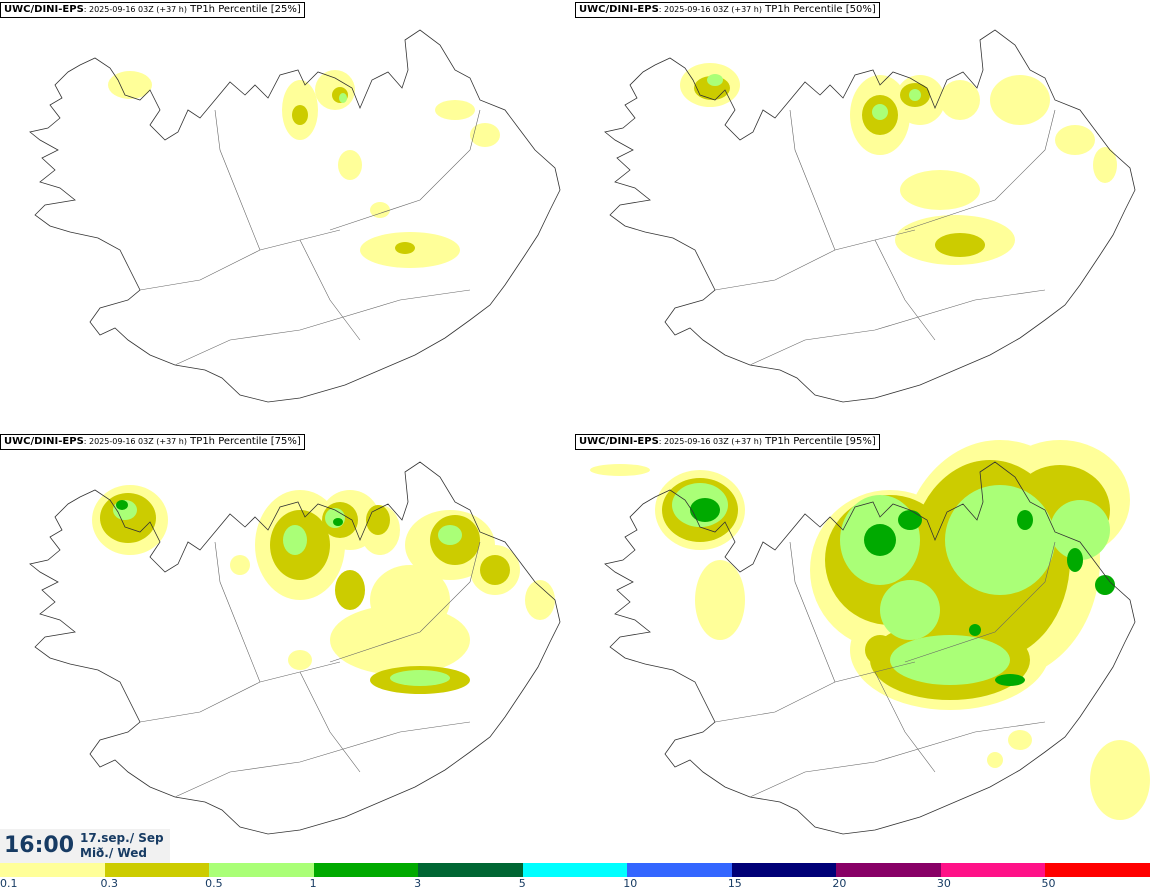 The height and width of the screenshot is (891, 1150). Describe the element at coordinates (819, 441) in the screenshot. I see `field-name: TP1h Percentile [95%]` at that location.